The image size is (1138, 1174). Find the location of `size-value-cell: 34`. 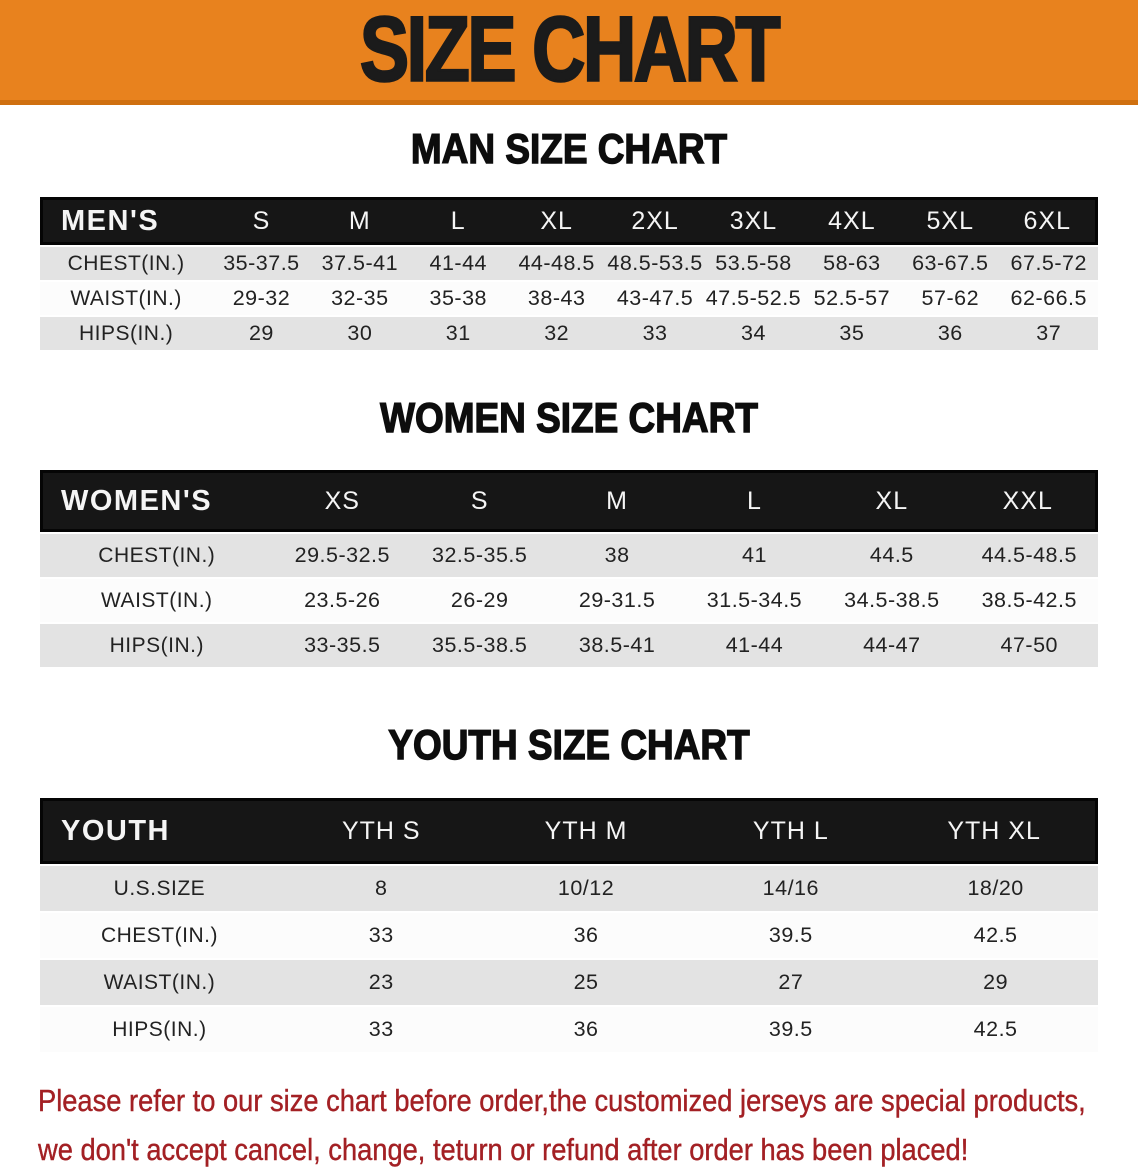

size-value-cell: 34 is located at coordinates (753, 333).